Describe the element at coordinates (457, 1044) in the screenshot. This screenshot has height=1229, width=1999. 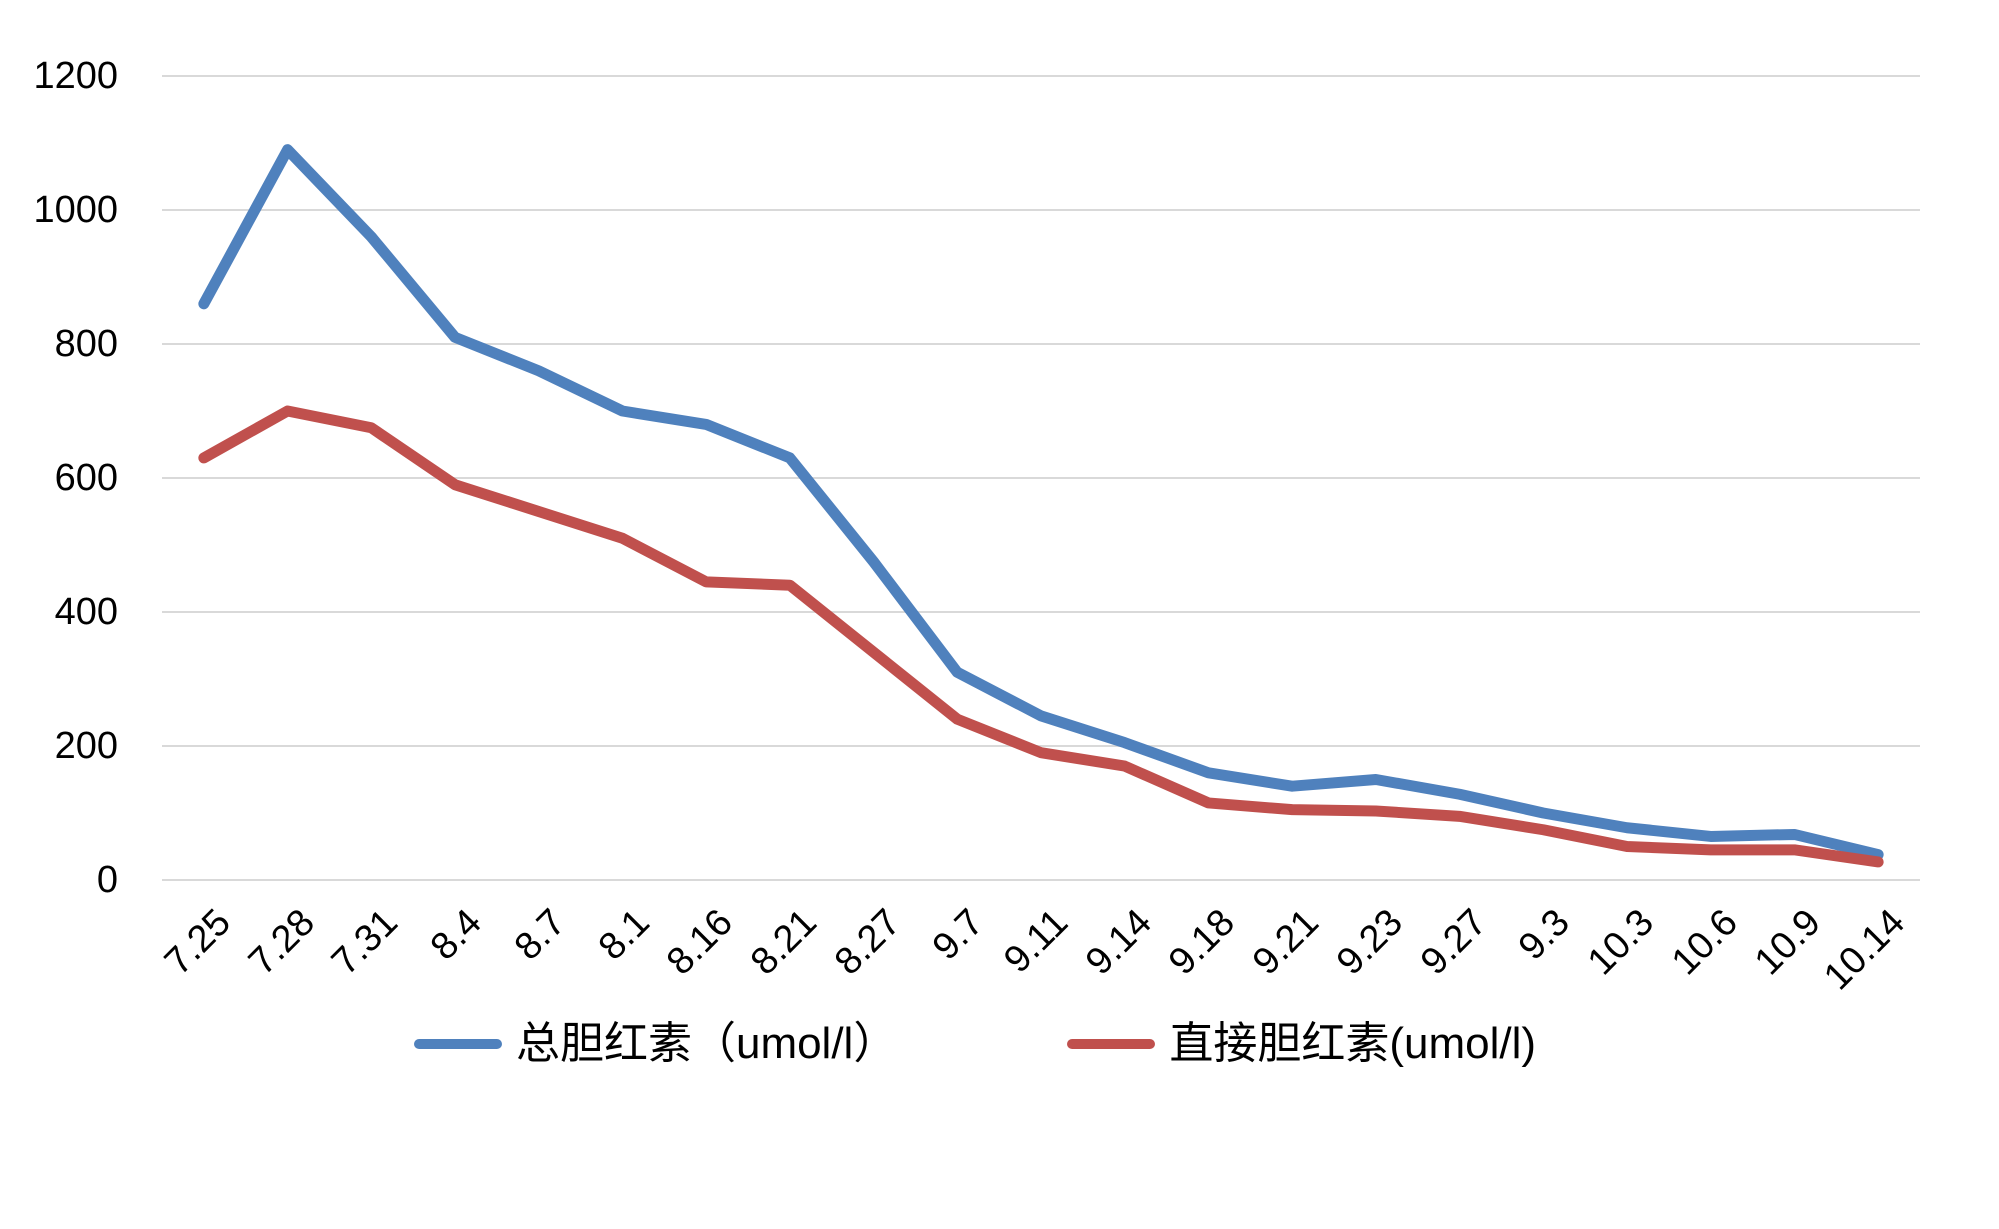
I see `legend-line-swatch-total-bilirubin` at that location.